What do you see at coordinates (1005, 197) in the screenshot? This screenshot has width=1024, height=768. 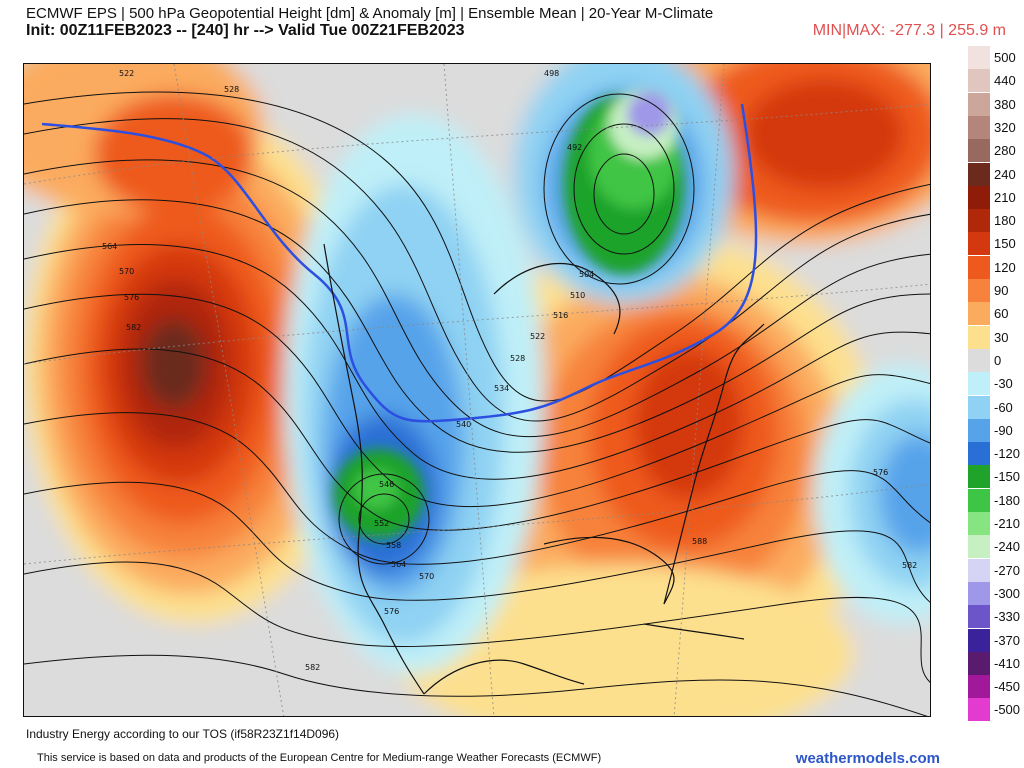 I see `legend-label: 210` at bounding box center [1005, 197].